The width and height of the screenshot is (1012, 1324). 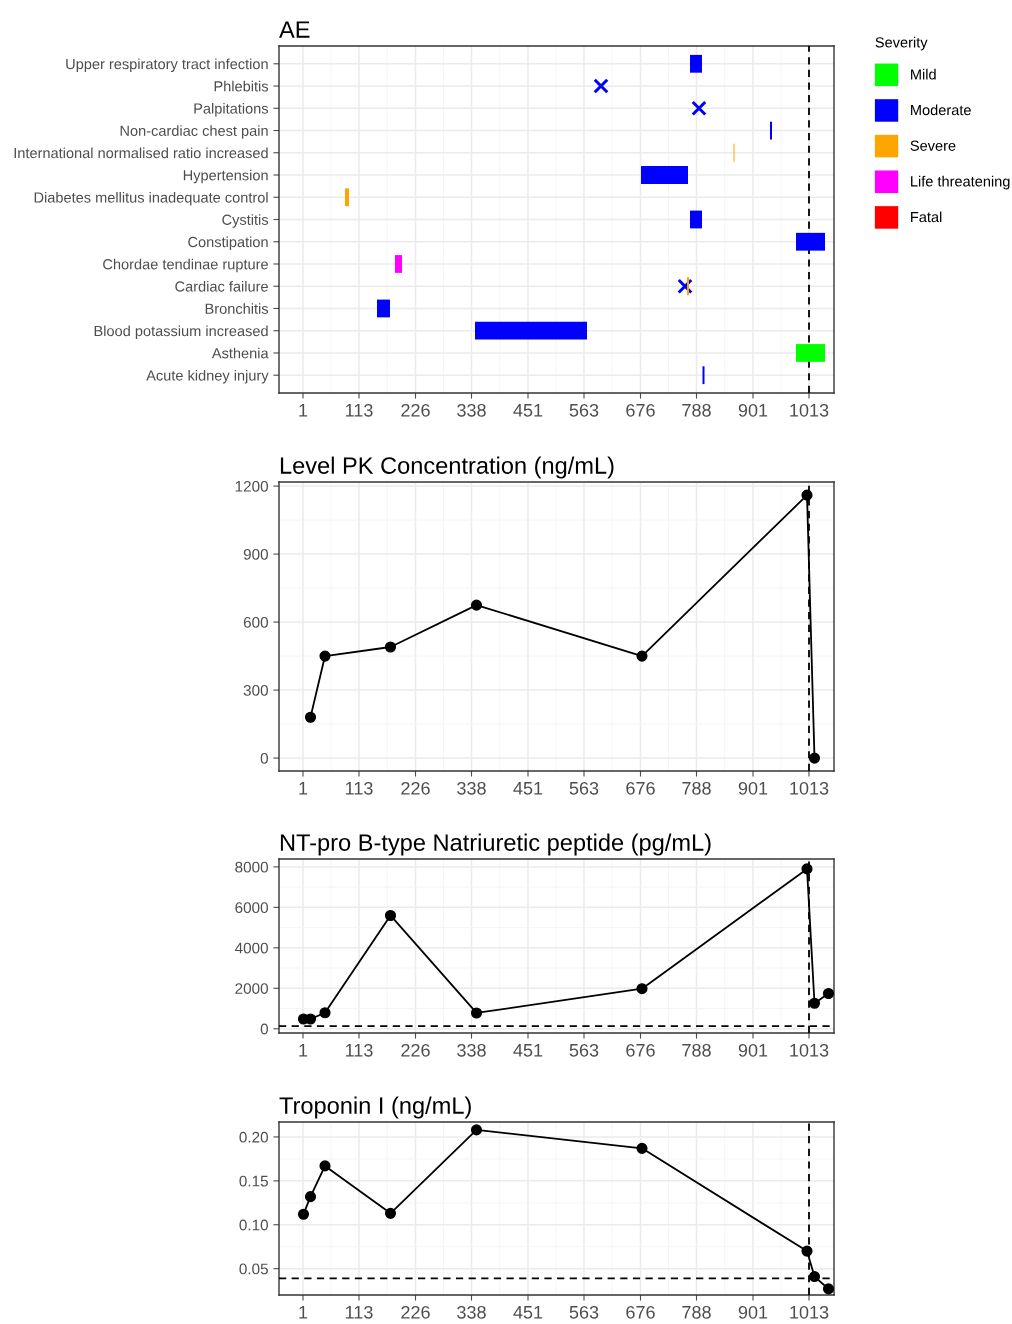 What do you see at coordinates (253, 1137) in the screenshot?
I see `y-tick-label: 0.20` at bounding box center [253, 1137].